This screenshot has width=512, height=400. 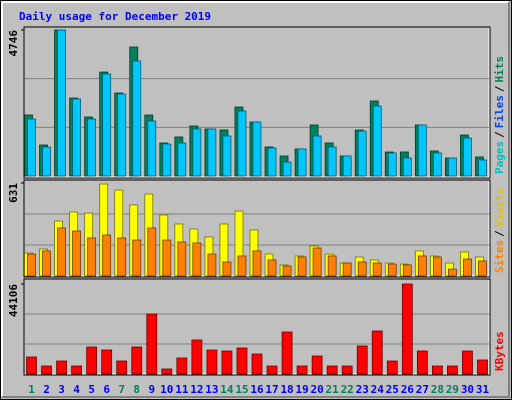 What do you see at coordinates (499, 256) in the screenshot?
I see `legend-entry: Sites` at bounding box center [499, 256].